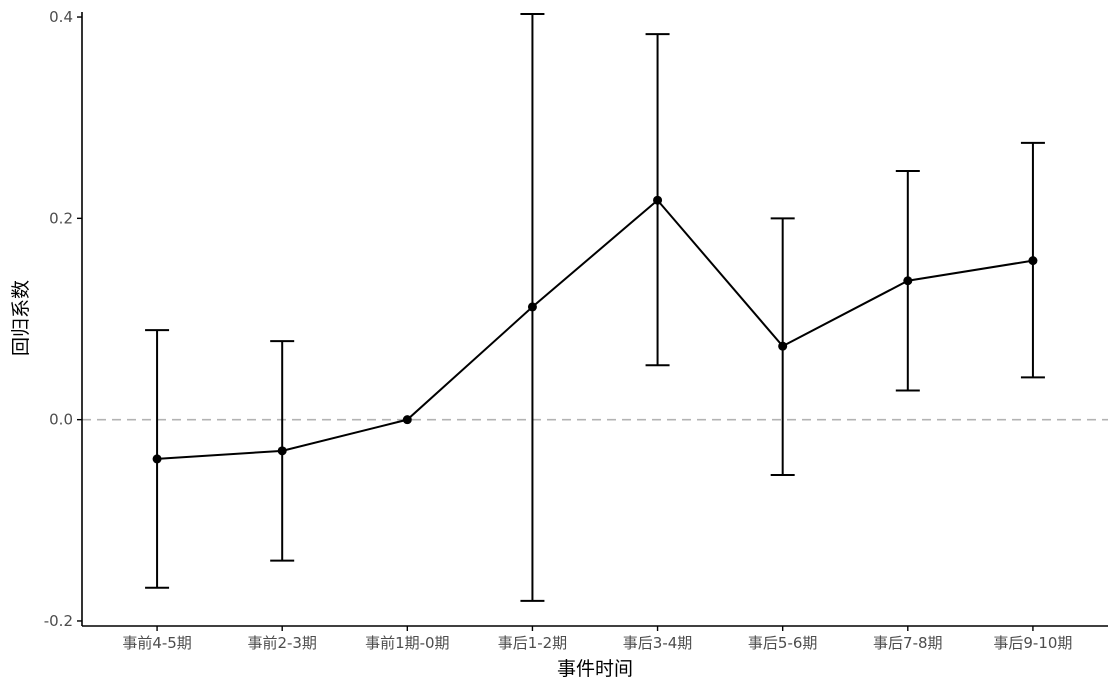 This screenshot has width=1120, height=692. Describe the element at coordinates (282, 643) in the screenshot. I see `x-tick-label: 事前2-3期` at that location.